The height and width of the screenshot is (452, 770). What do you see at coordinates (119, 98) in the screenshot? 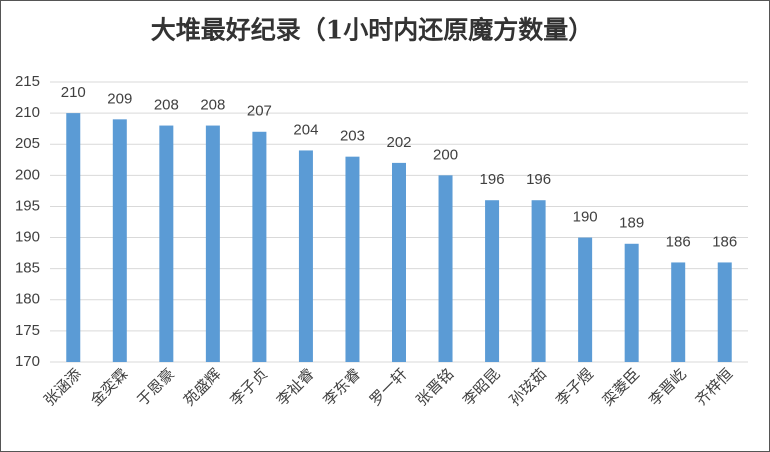
I see `data-label: 209` at bounding box center [119, 98].